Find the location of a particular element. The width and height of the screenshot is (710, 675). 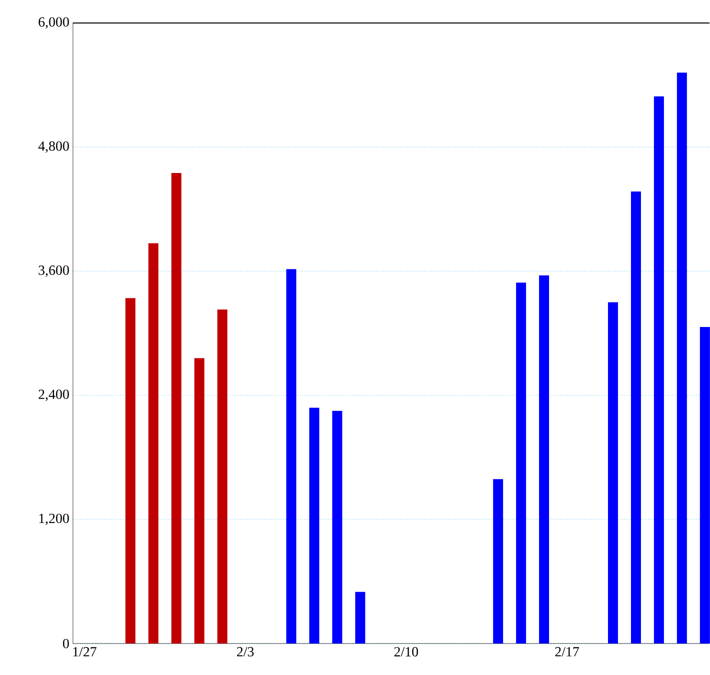

y-tick-label: 1,200 is located at coordinates (54, 520).